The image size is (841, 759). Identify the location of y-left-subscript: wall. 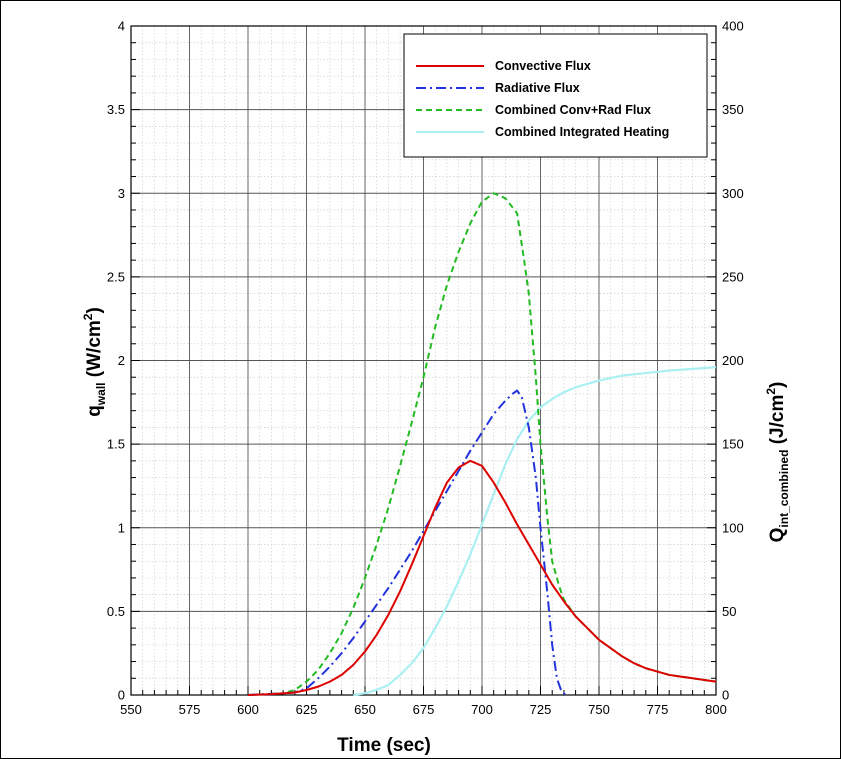
(101, 395).